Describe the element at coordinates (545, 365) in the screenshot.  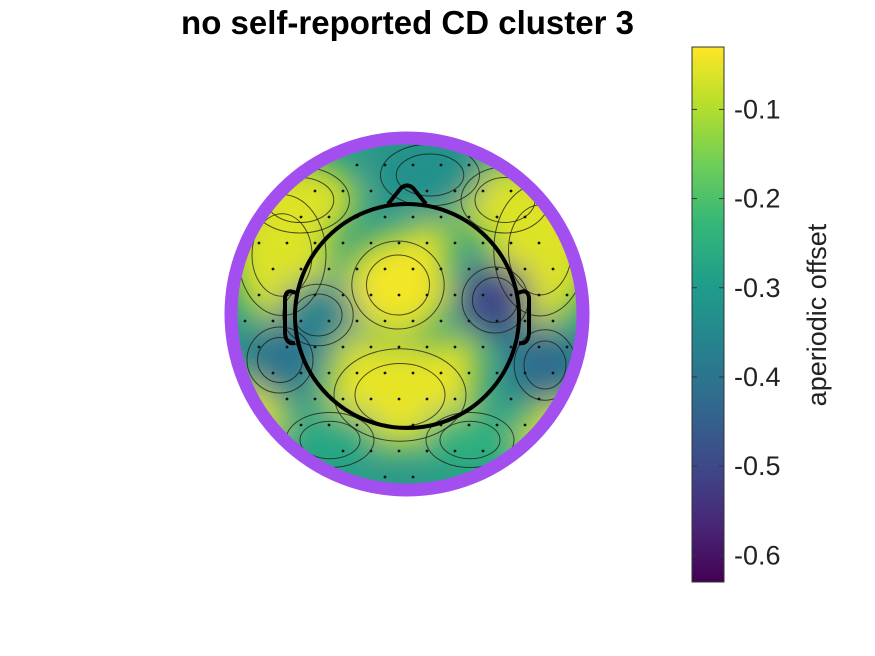
I see `contour-right-inferior` at that location.